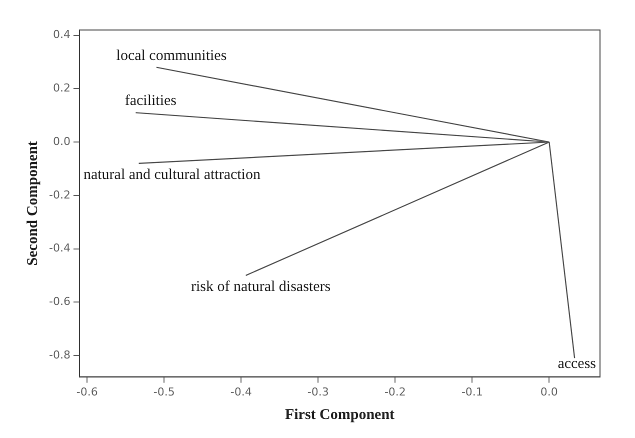  Describe the element at coordinates (87, 391) in the screenshot. I see `x-tick-label: -0.6` at that location.